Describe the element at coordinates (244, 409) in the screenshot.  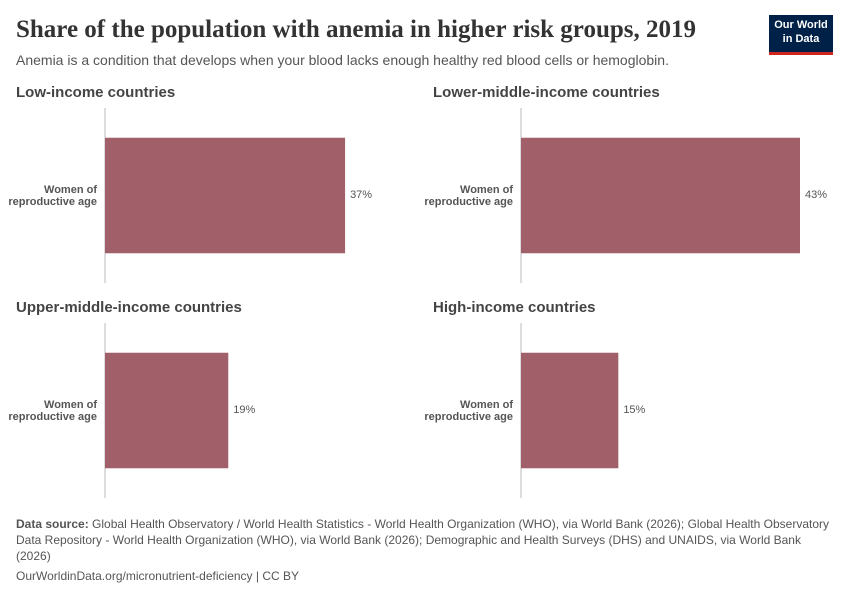
I see `value-label: 19%` at that location.